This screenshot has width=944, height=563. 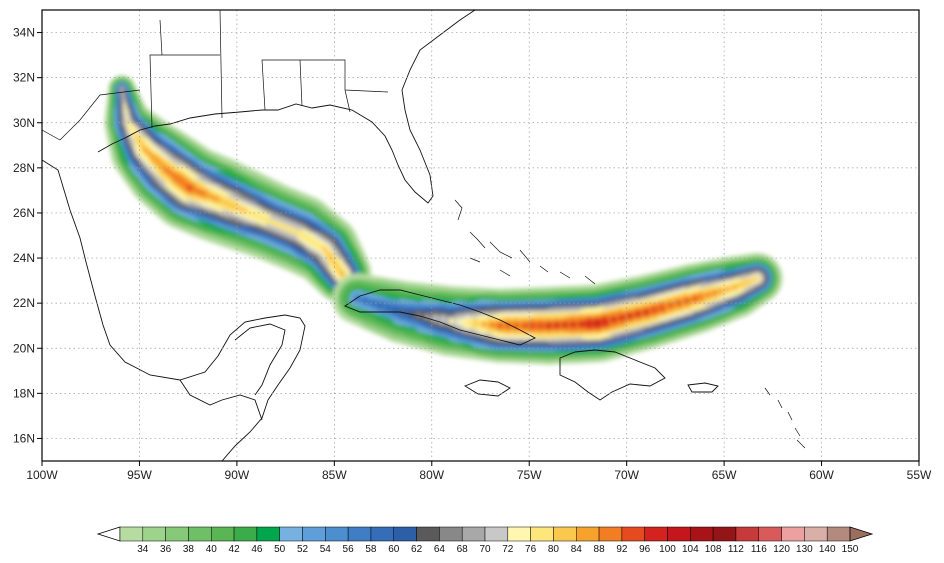 I want to click on colorbar-level-label: 62, so click(x=417, y=549).